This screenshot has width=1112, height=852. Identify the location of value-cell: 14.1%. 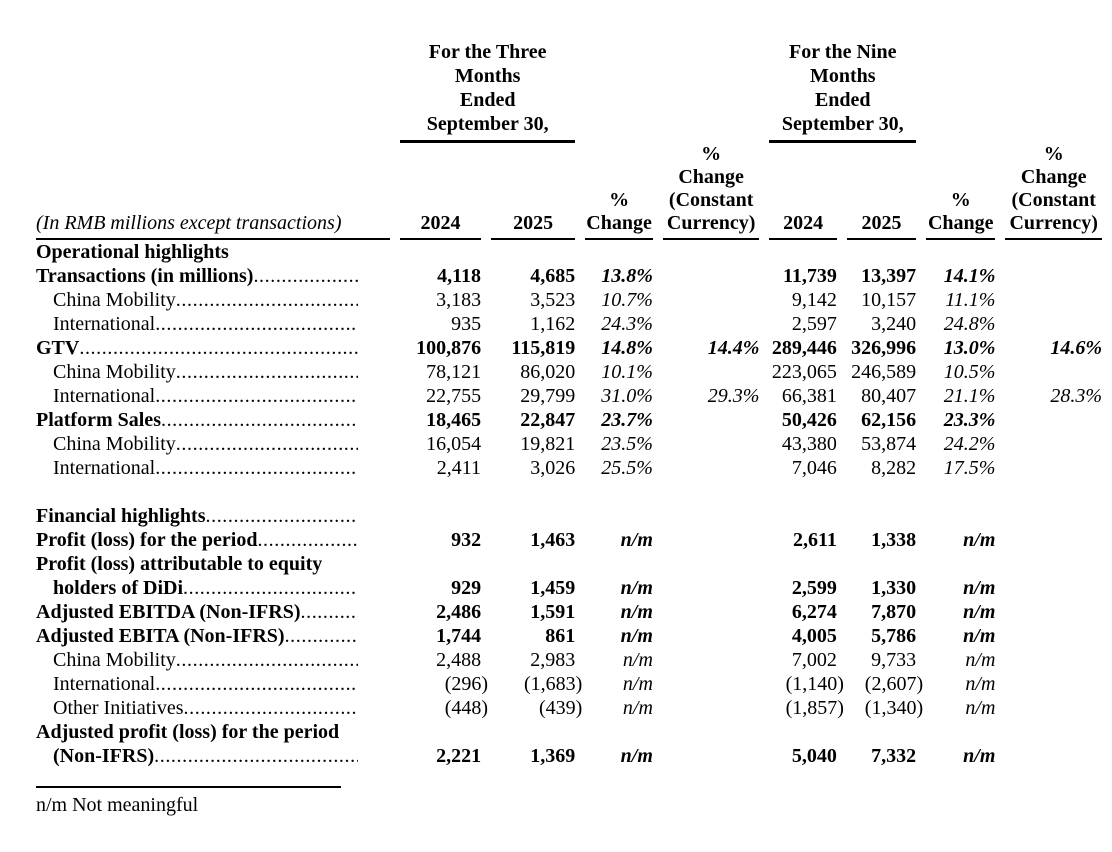
(969, 276).